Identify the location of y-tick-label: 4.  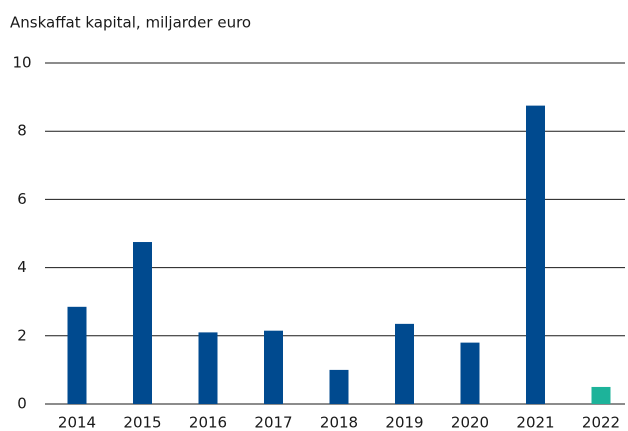
(22, 267).